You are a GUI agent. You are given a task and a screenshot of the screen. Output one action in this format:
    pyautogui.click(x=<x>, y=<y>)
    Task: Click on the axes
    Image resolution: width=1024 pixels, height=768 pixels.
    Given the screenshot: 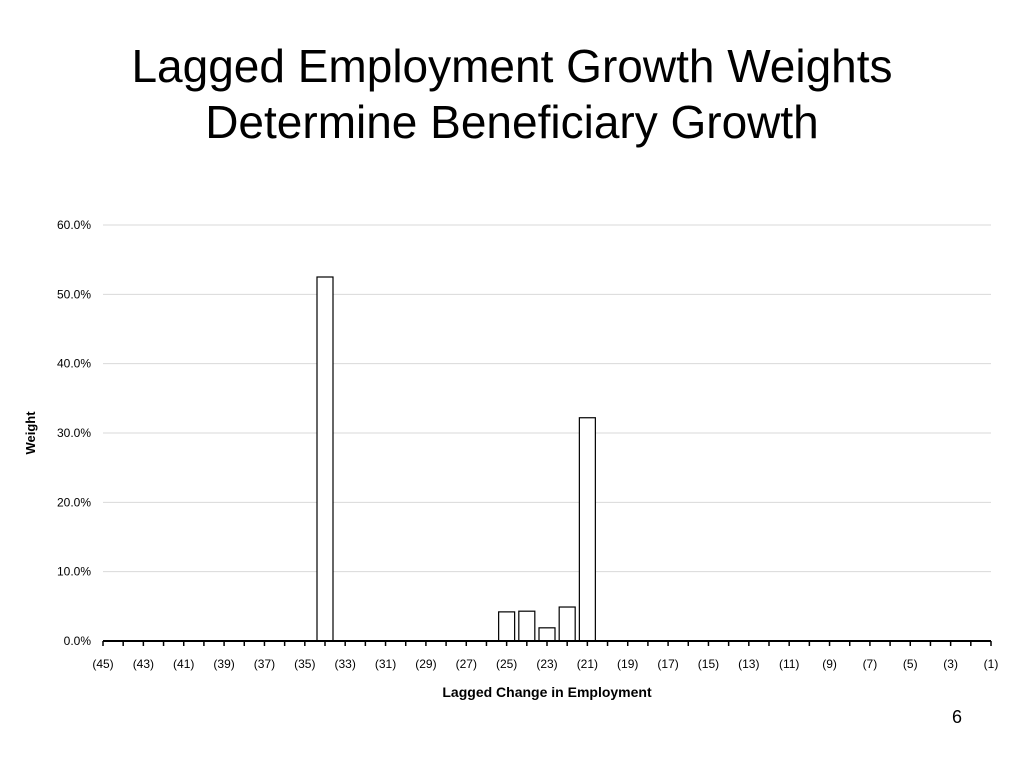 What is the action you would take?
    pyautogui.click(x=547, y=643)
    